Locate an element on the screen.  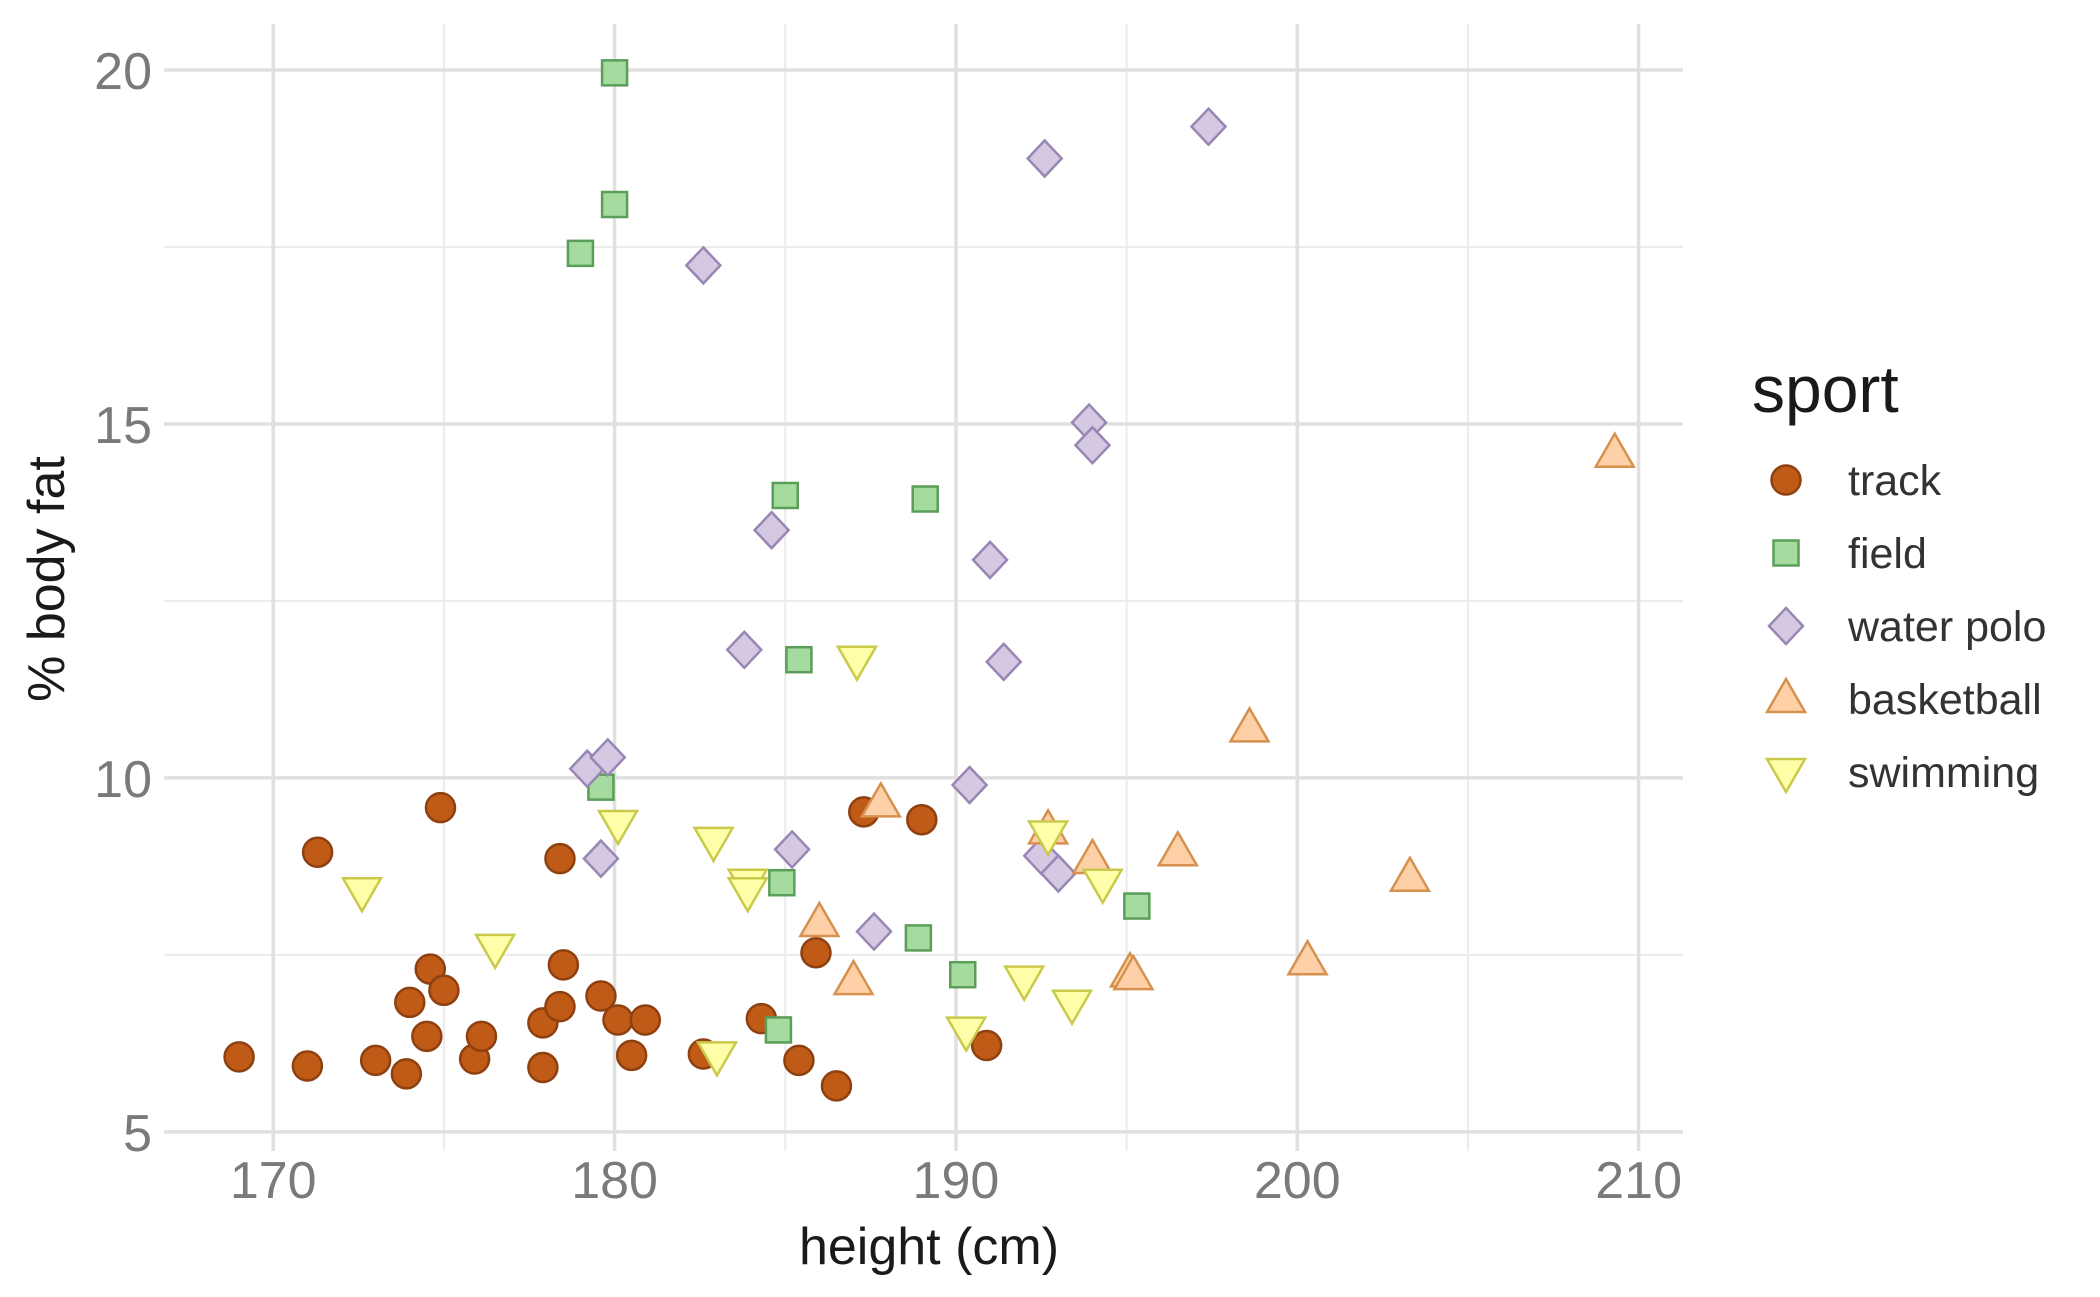
y-tick-label: 20 is located at coordinates (123, 72).